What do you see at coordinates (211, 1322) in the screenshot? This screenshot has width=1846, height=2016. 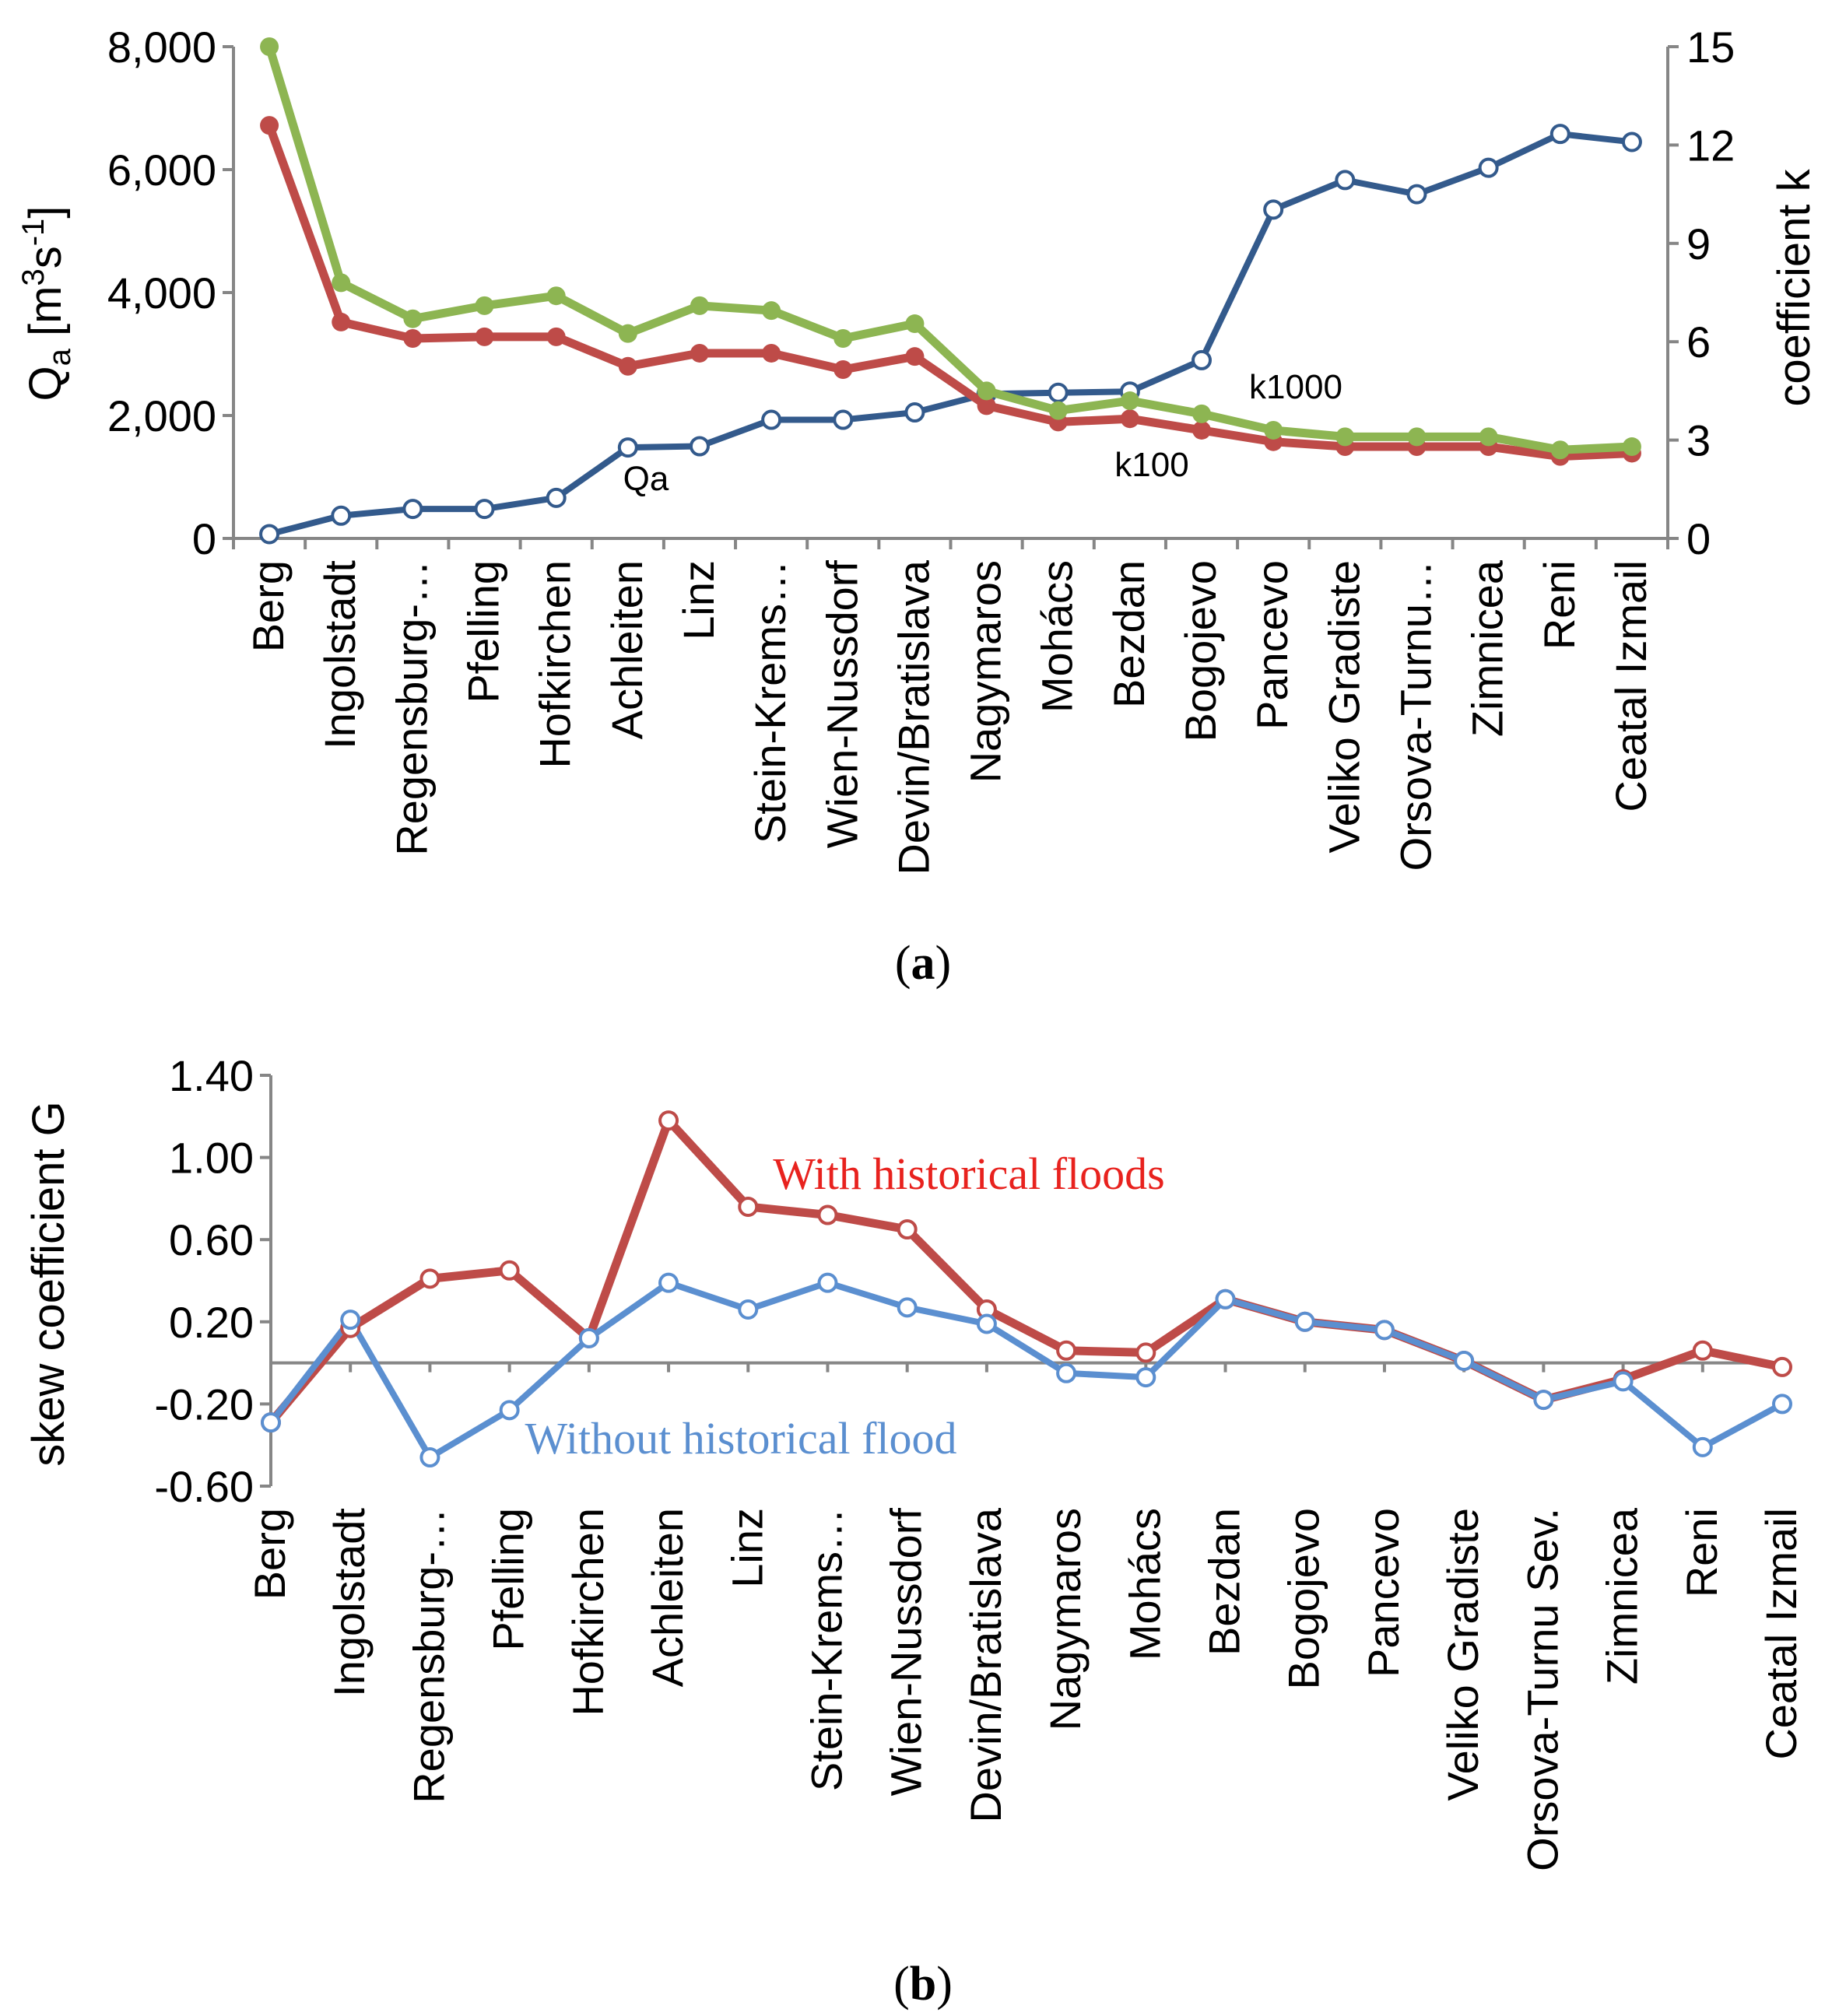 I see `chart-b-y-tick-label: 0.20` at bounding box center [211, 1322].